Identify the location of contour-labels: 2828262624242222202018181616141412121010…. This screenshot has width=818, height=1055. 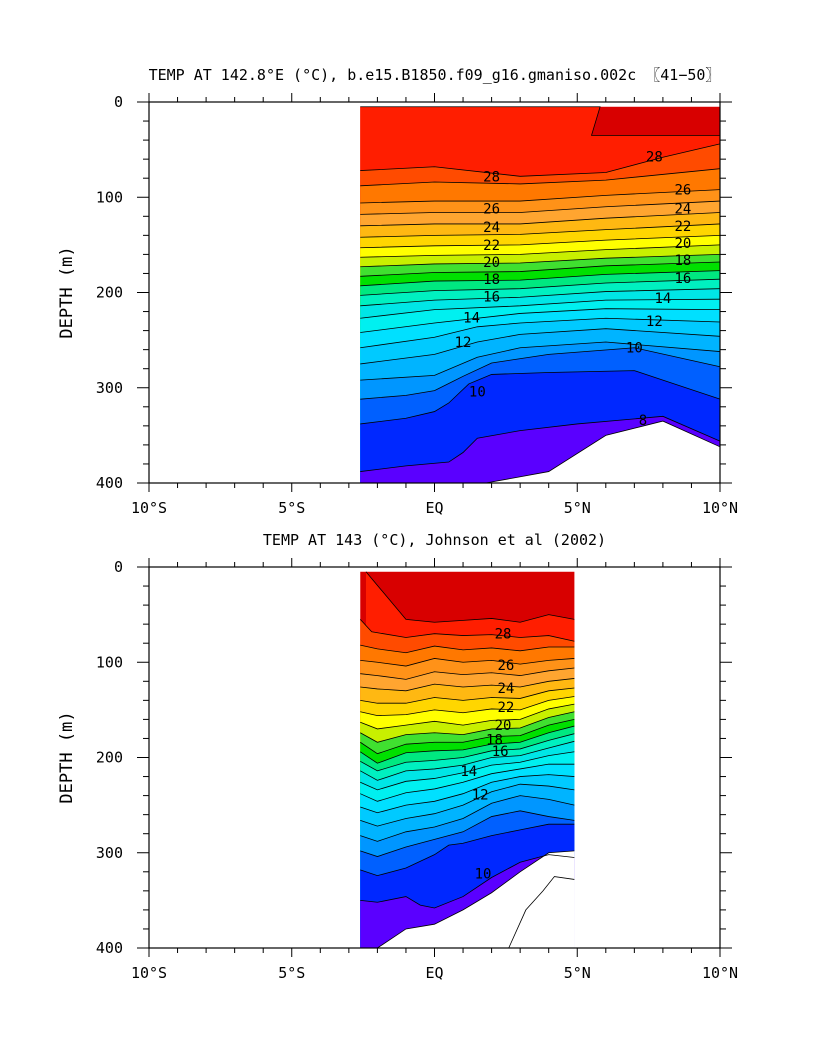
(573, 289).